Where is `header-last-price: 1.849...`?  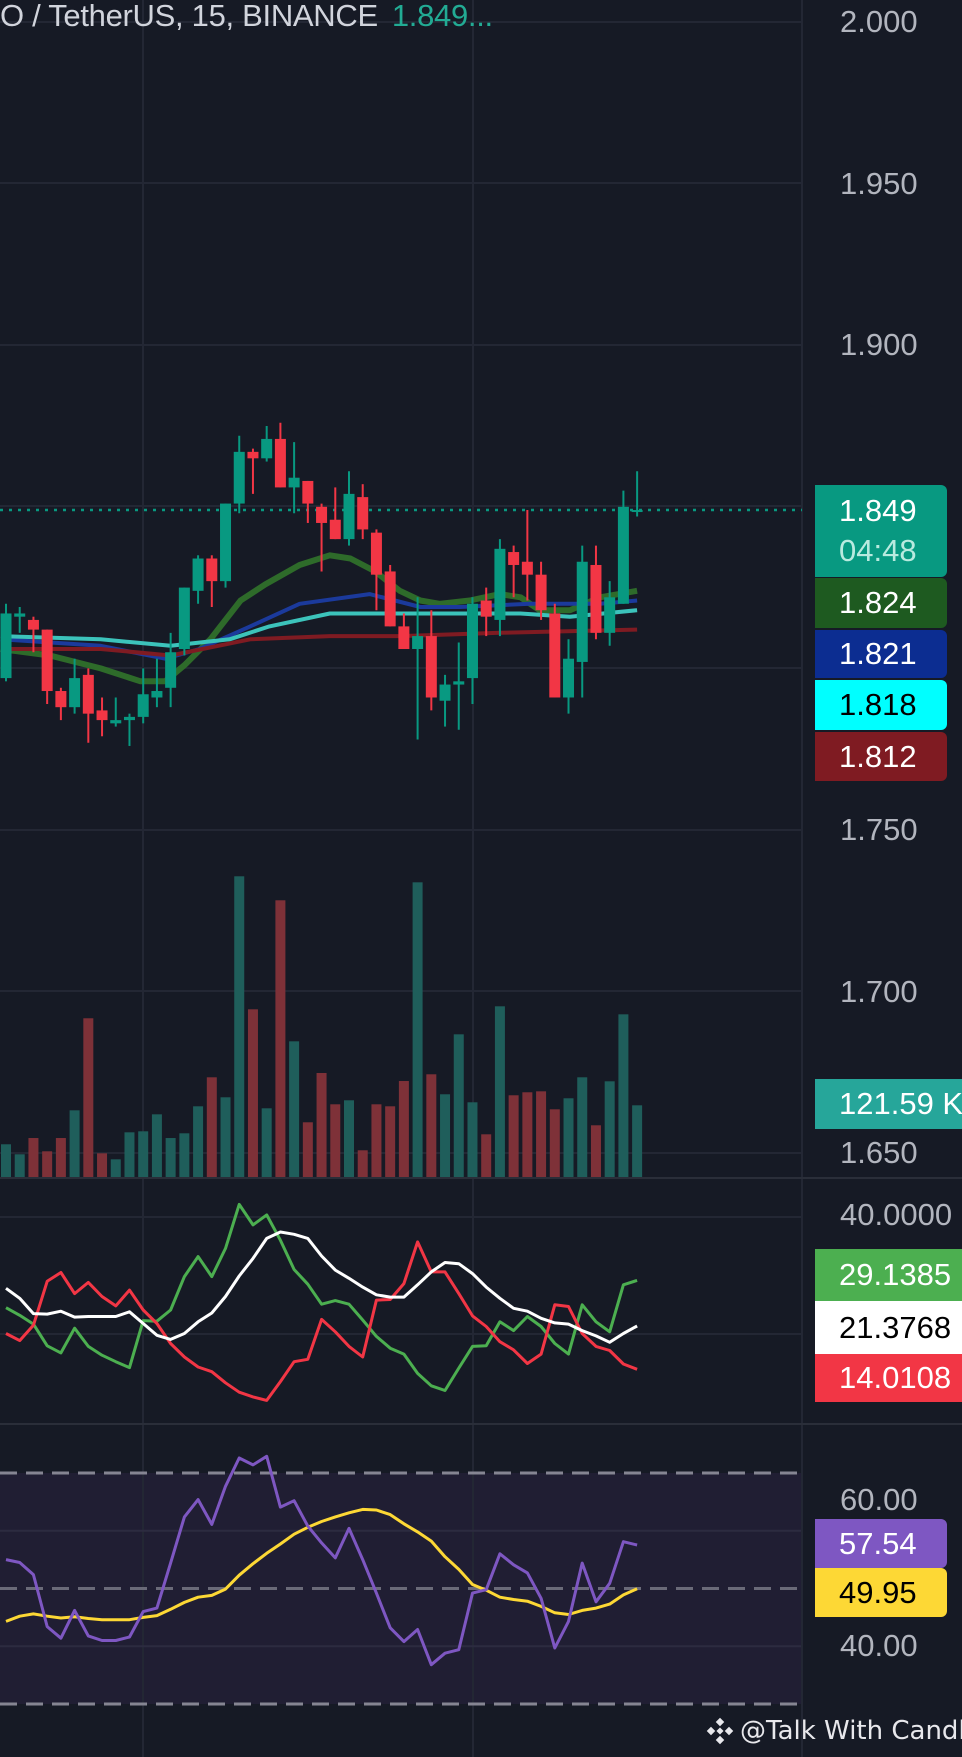 header-last-price: 1.849... is located at coordinates (442, 16).